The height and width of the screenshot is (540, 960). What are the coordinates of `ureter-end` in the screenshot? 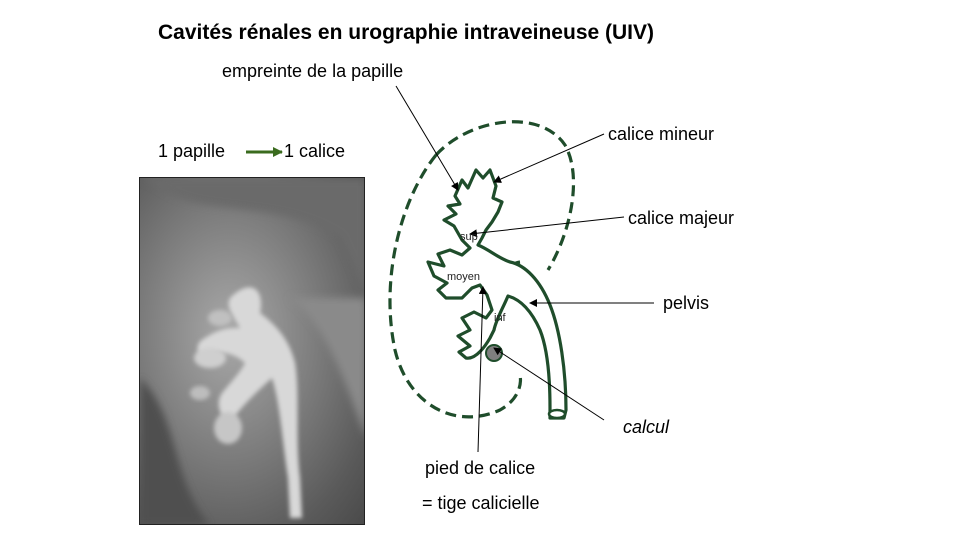 It's located at (557, 414).